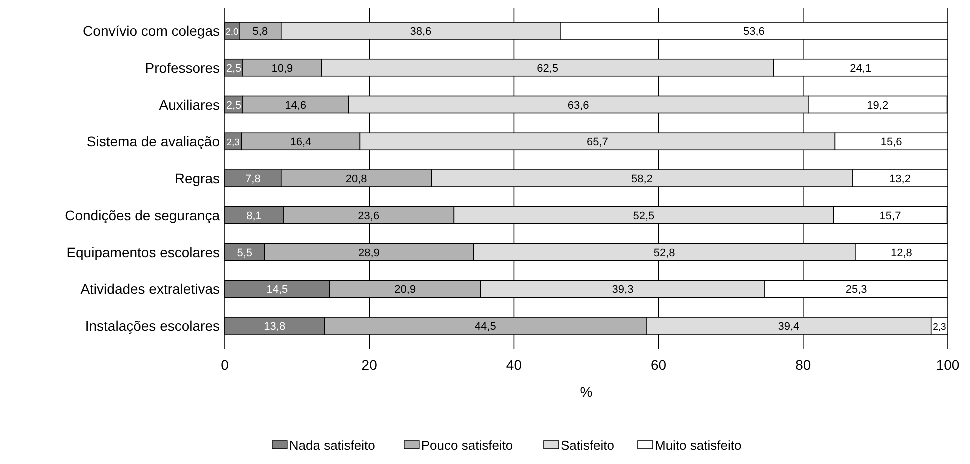 Image resolution: width=970 pixels, height=464 pixels. I want to click on data-label: 38,6, so click(421, 32).